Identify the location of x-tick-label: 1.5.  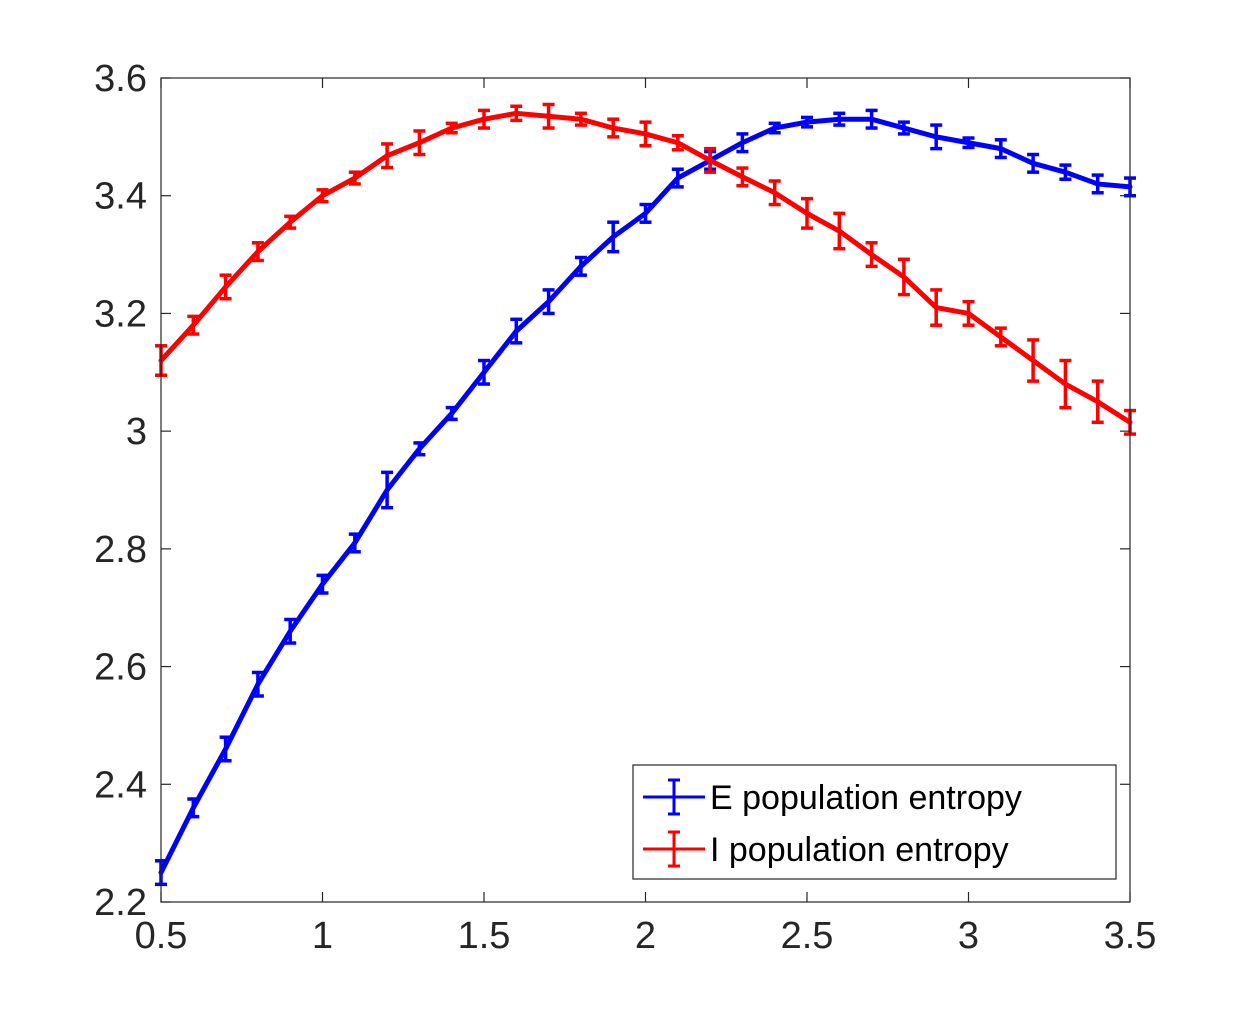
(484, 936).